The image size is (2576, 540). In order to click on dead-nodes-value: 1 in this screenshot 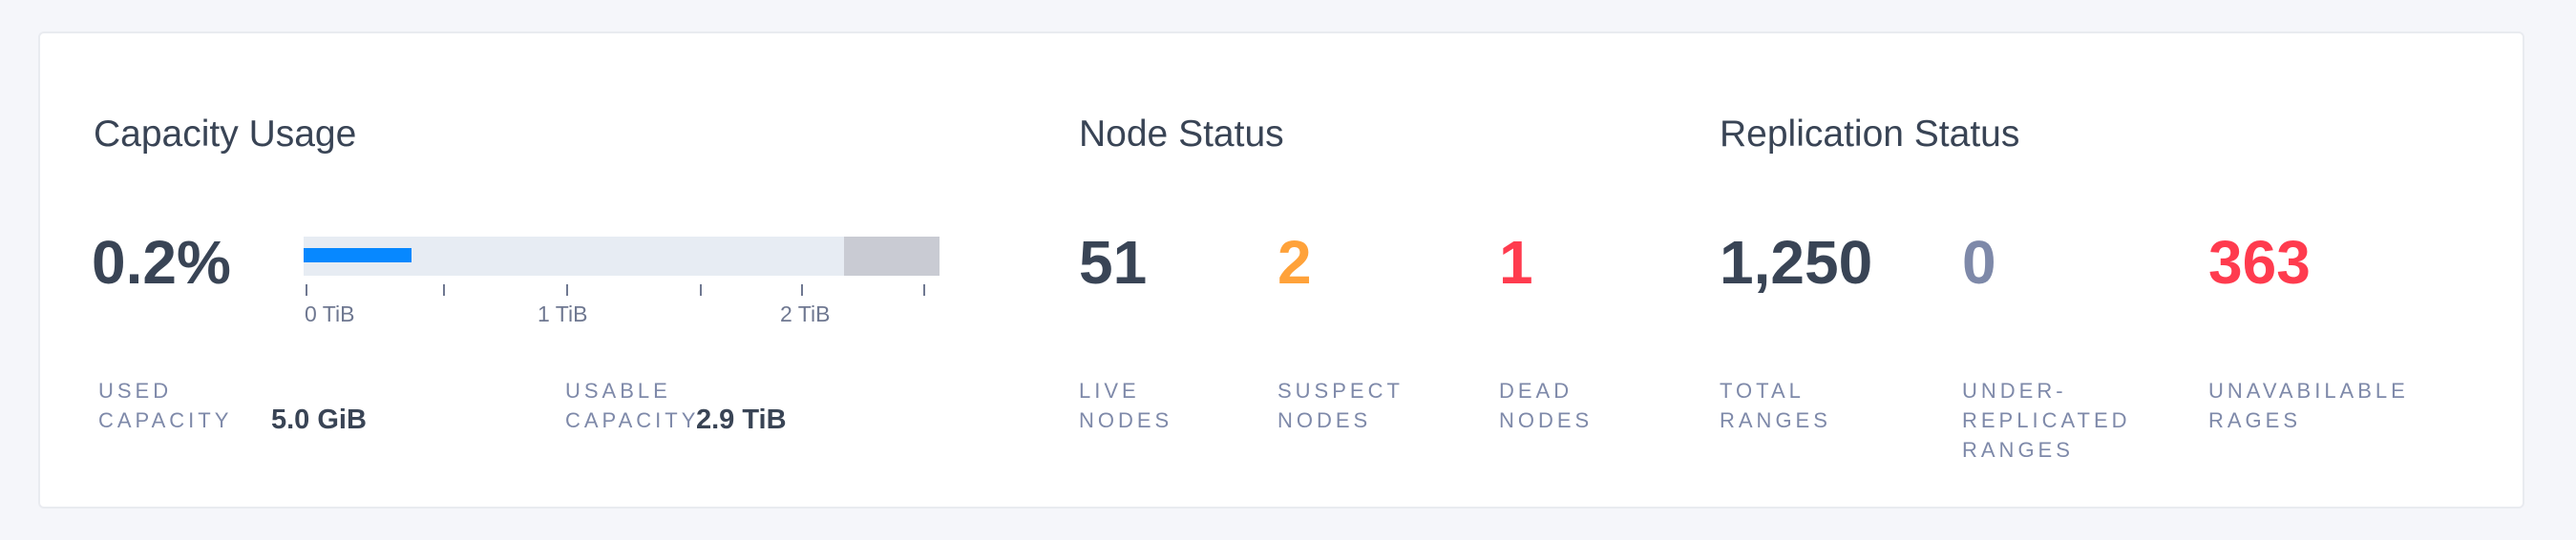, I will do `click(1516, 262)`.